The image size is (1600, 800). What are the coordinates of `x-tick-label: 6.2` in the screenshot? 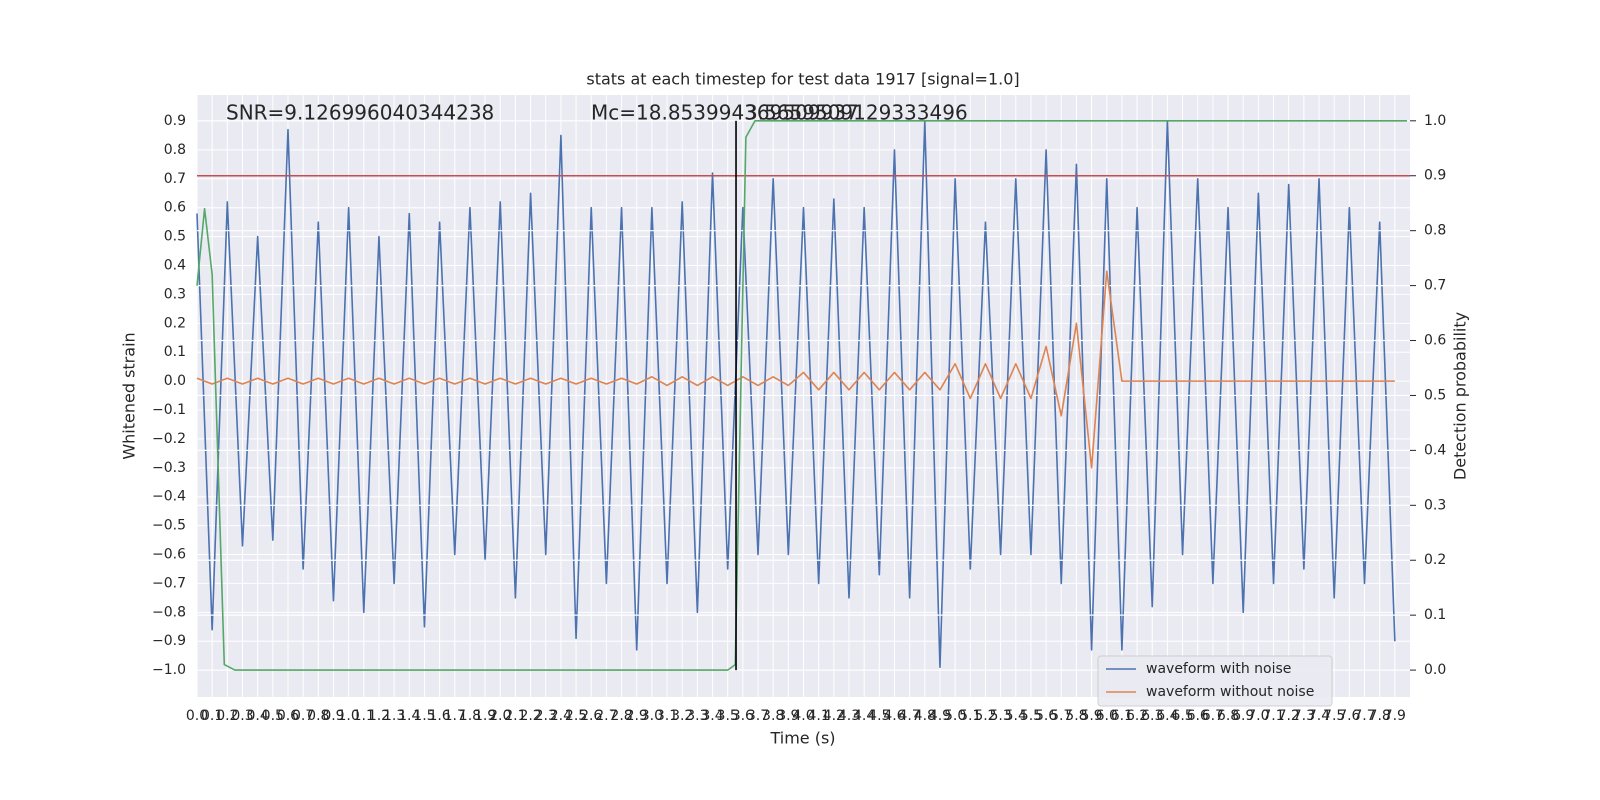 It's located at (1137, 716).